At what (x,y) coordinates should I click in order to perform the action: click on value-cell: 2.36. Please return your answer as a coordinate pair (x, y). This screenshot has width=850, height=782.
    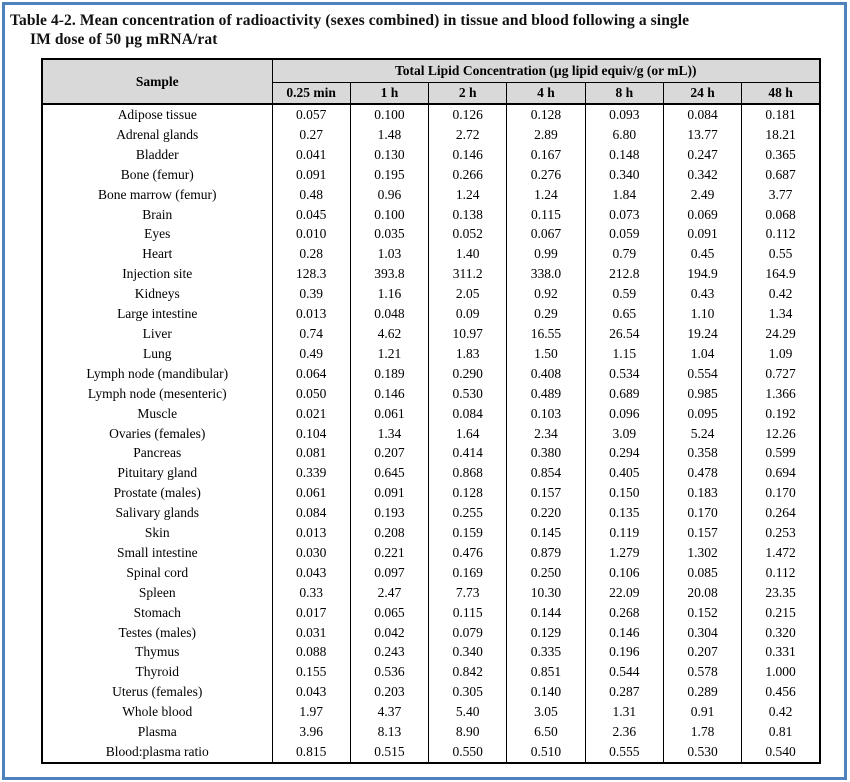
    Looking at the image, I should click on (624, 732).